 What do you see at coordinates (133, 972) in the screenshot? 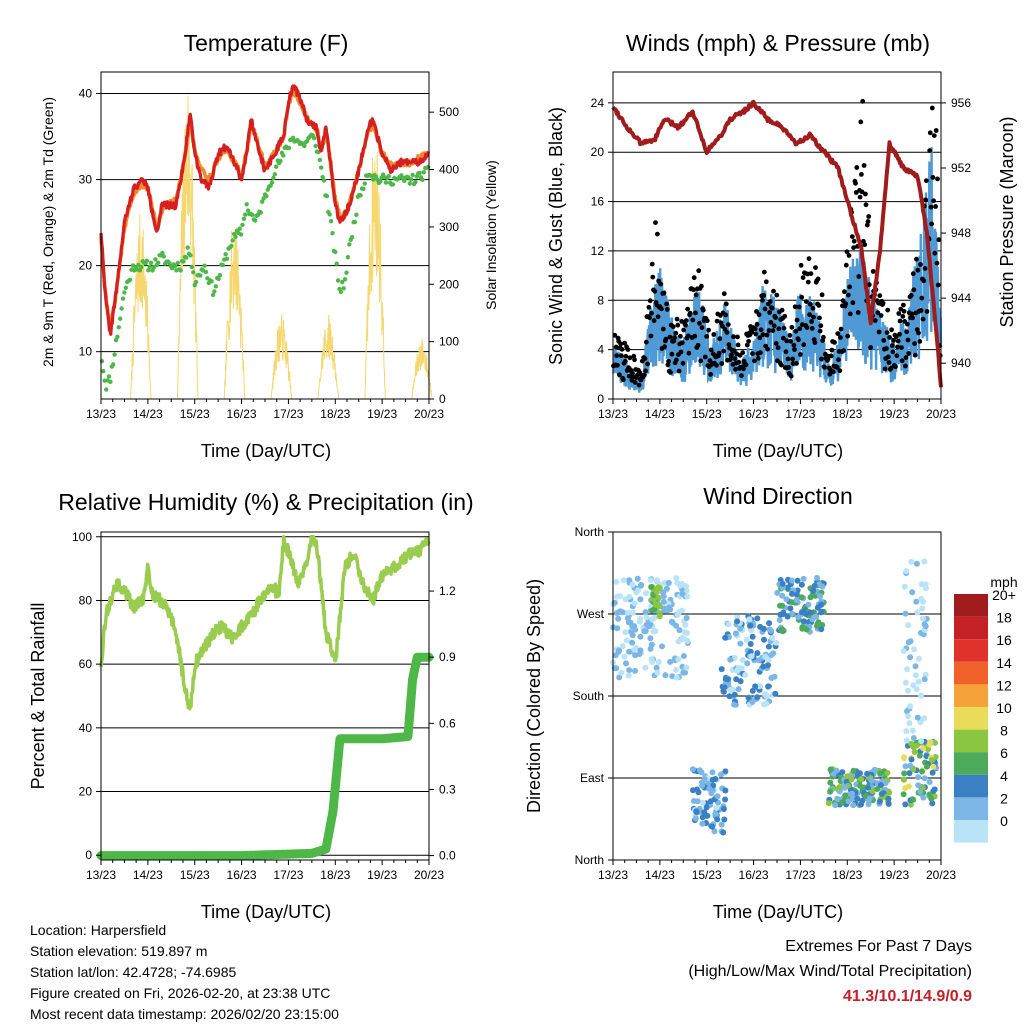
I see `station-latlon: Station lat/lon: 42.4728; -74.6985` at bounding box center [133, 972].